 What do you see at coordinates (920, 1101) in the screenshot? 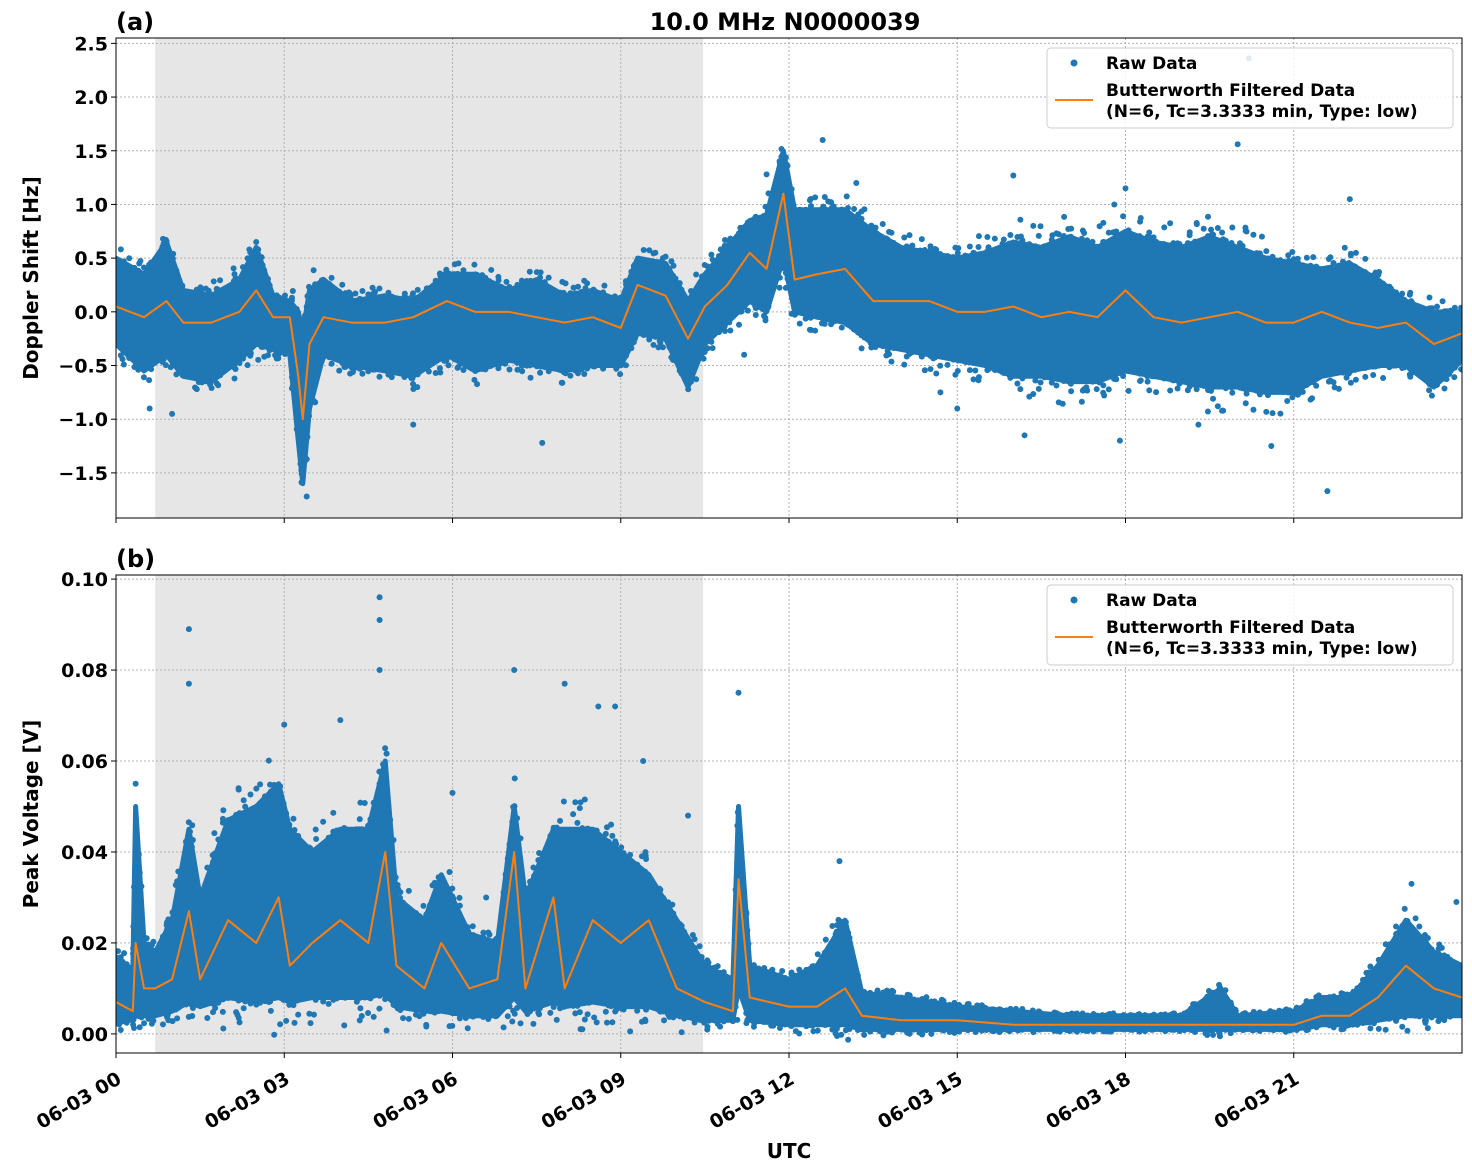
I see `x-tick-label: 06-03 15` at bounding box center [920, 1101].